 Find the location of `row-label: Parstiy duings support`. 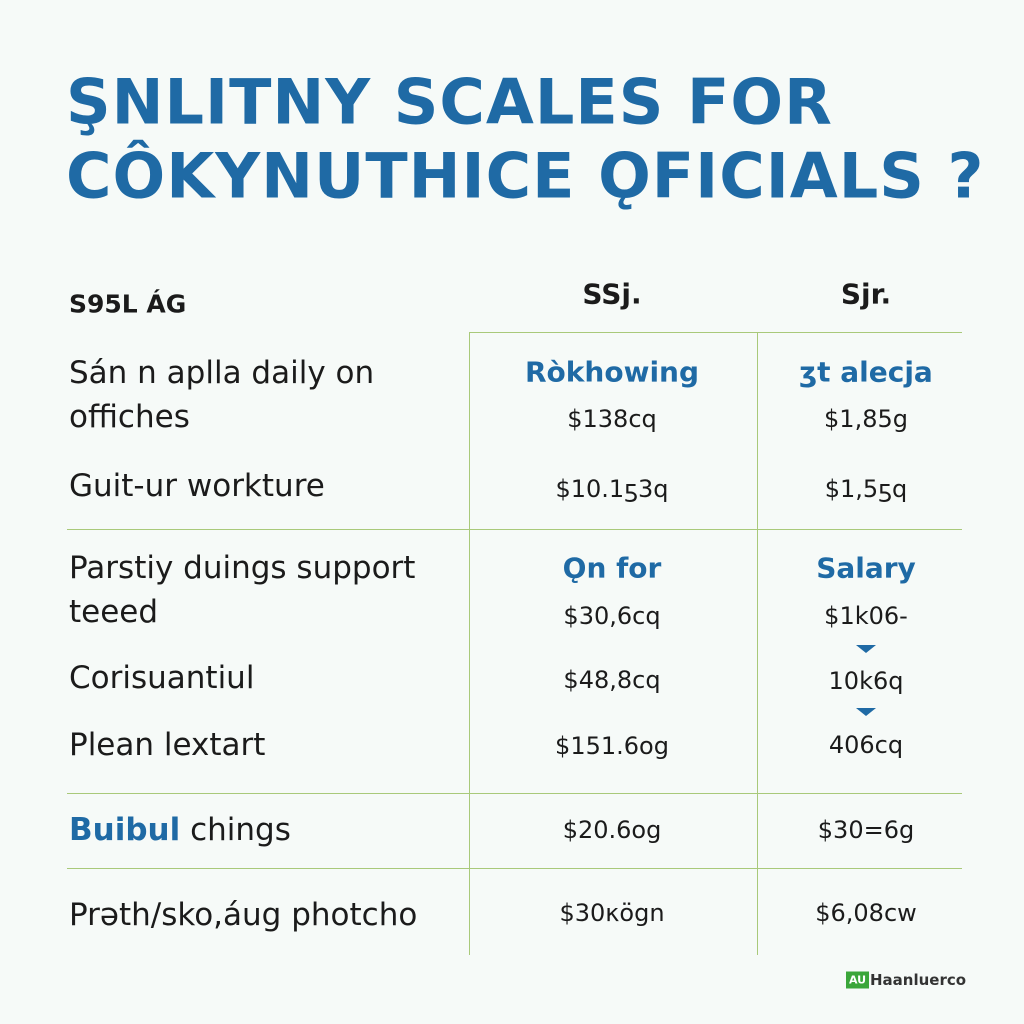

row-label: Parstiy duings support is located at coordinates (242, 568).